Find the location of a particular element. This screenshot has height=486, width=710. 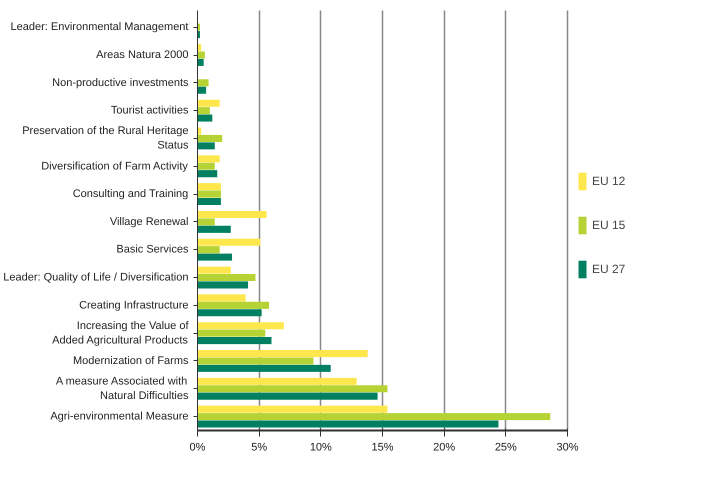

x-tick-label: 10% is located at coordinates (321, 448).